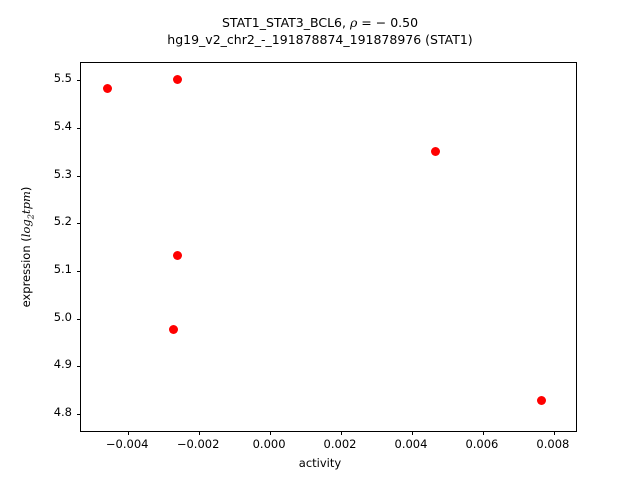  What do you see at coordinates (269, 444) in the screenshot?
I see `x-axis-tick-label: 0.000` at bounding box center [269, 444].